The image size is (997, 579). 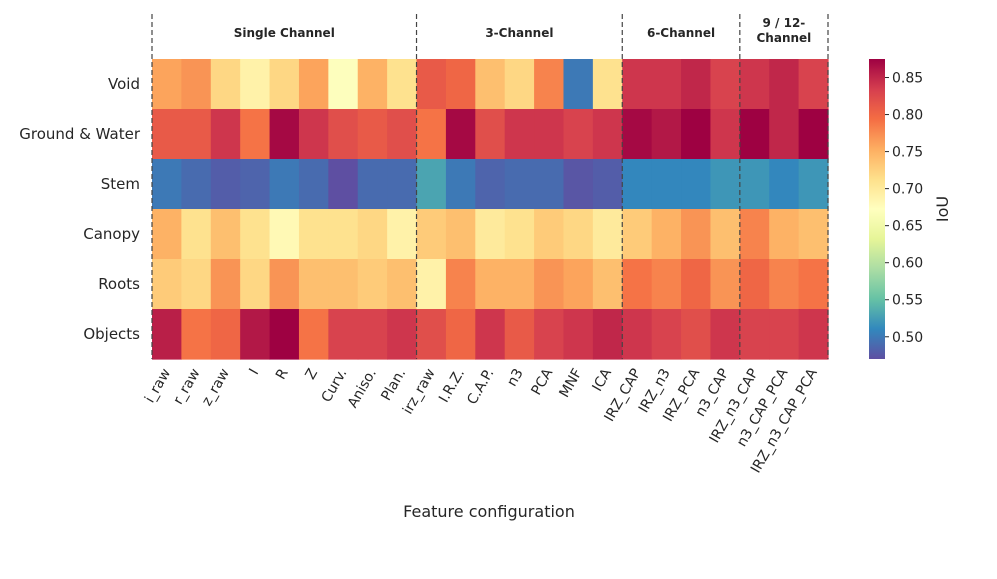 What do you see at coordinates (910, 209) in the screenshot?
I see `colorbar: 0.50 0.55 0.60 0.65 0.70 0.75 0.80 0.85 IoU` at bounding box center [910, 209].